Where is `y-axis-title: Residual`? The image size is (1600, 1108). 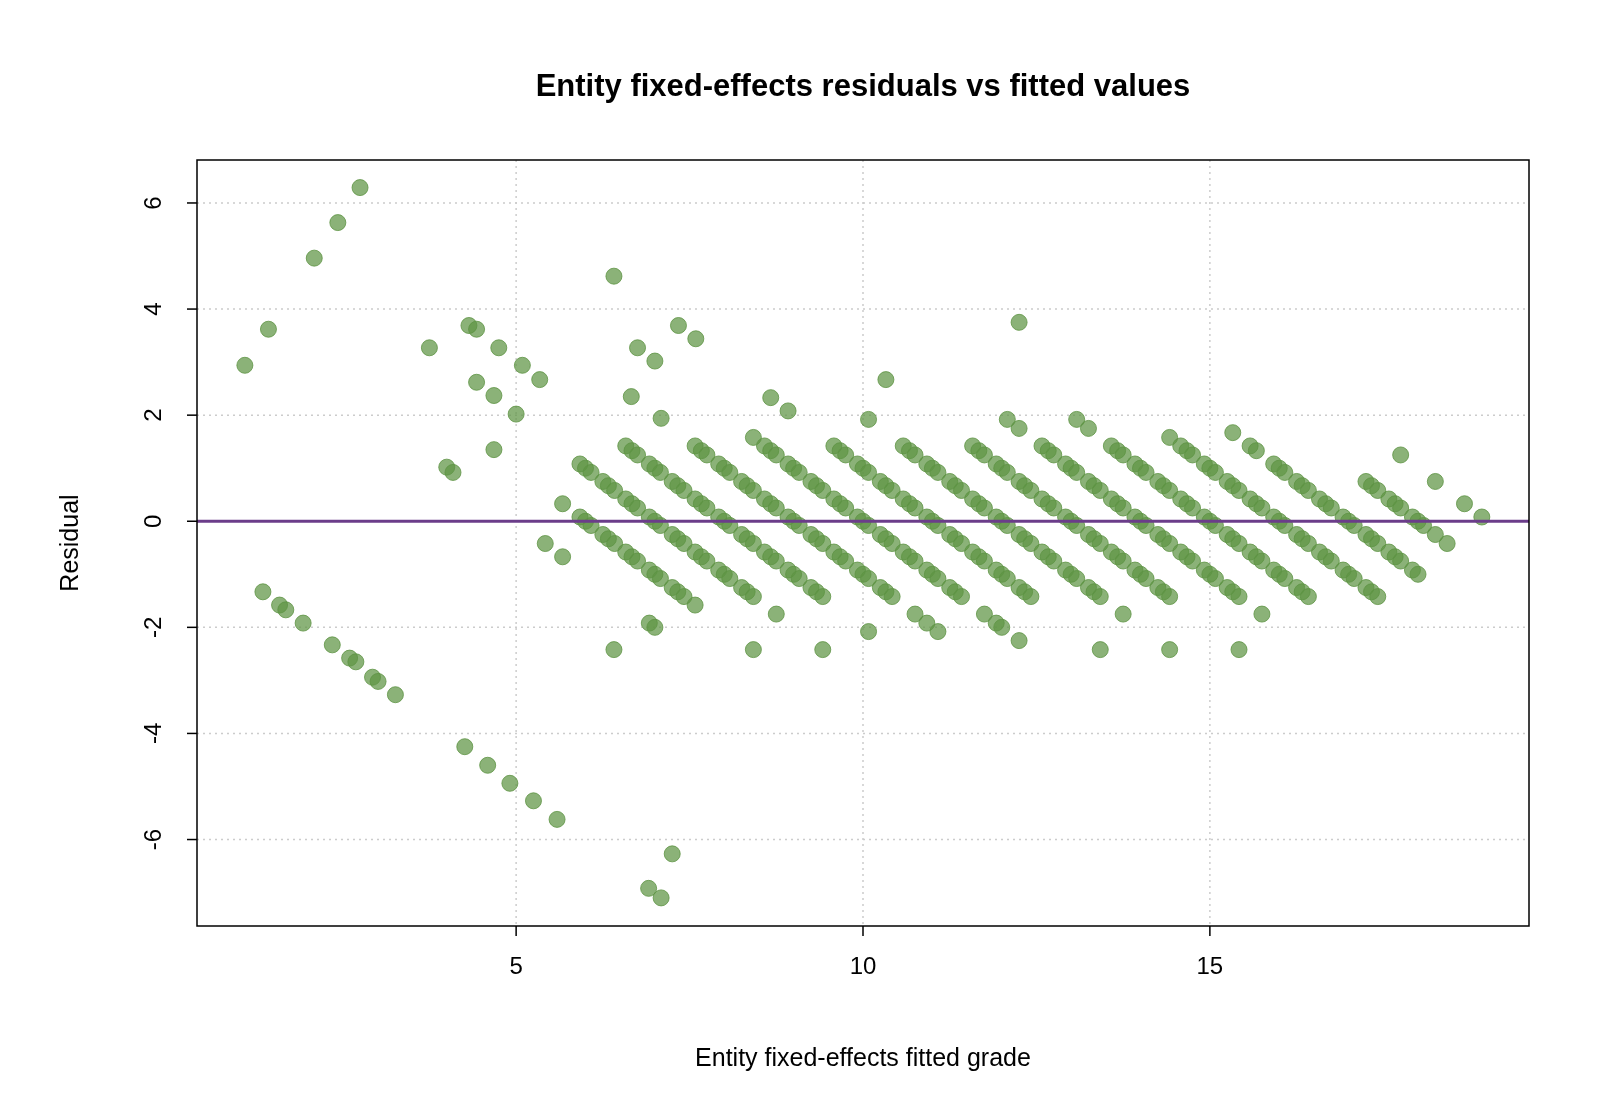
y-axis-title: Residual is located at coordinates (69, 543).